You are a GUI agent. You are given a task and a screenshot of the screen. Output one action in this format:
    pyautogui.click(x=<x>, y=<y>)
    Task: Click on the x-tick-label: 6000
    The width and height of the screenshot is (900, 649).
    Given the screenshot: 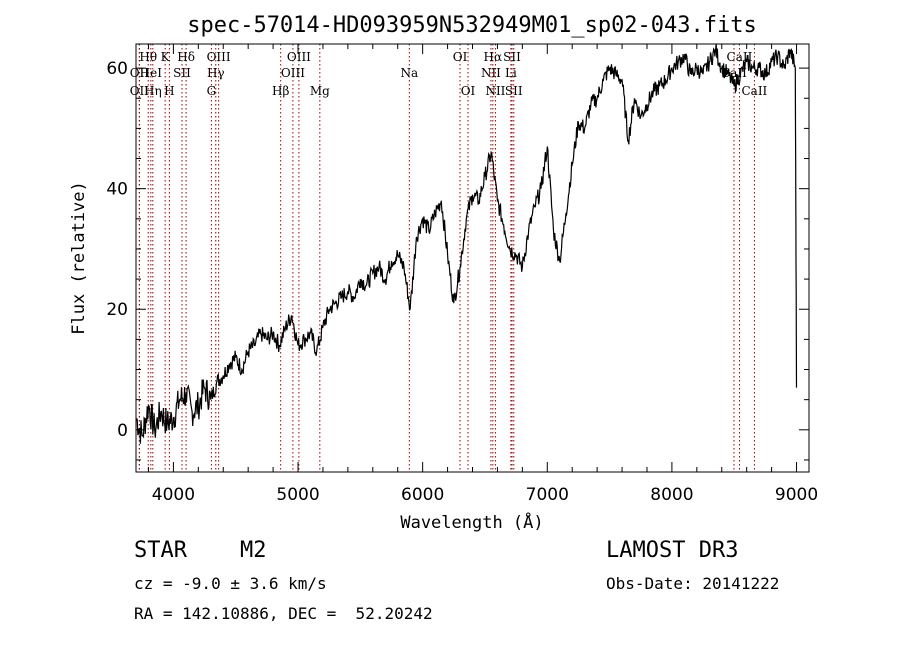 What is the action you would take?
    pyautogui.click(x=422, y=495)
    